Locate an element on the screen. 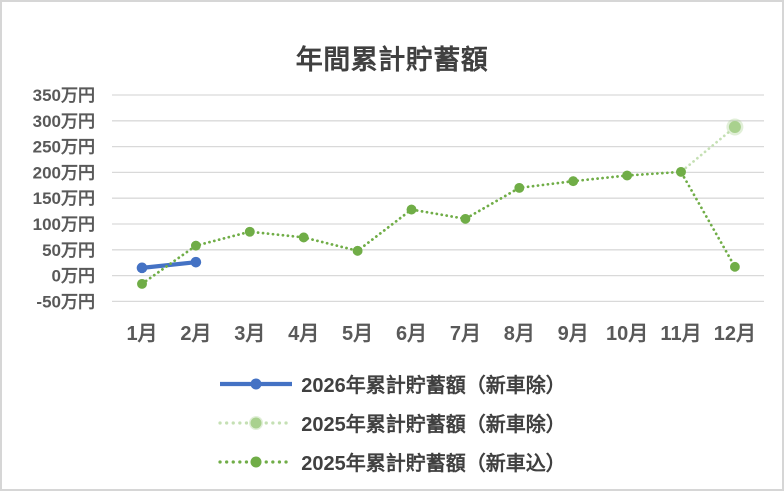  svg-text: 3月 is located at coordinates (249, 334).